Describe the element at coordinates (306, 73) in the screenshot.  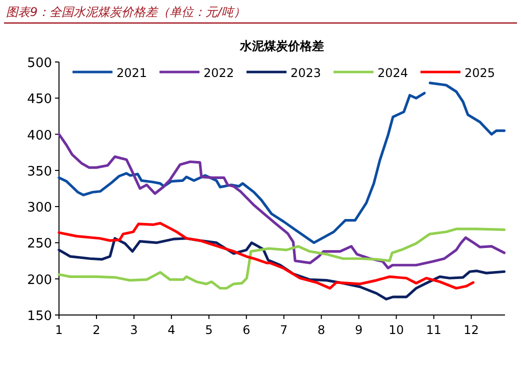
I see `legend-label: 2023` at that location.